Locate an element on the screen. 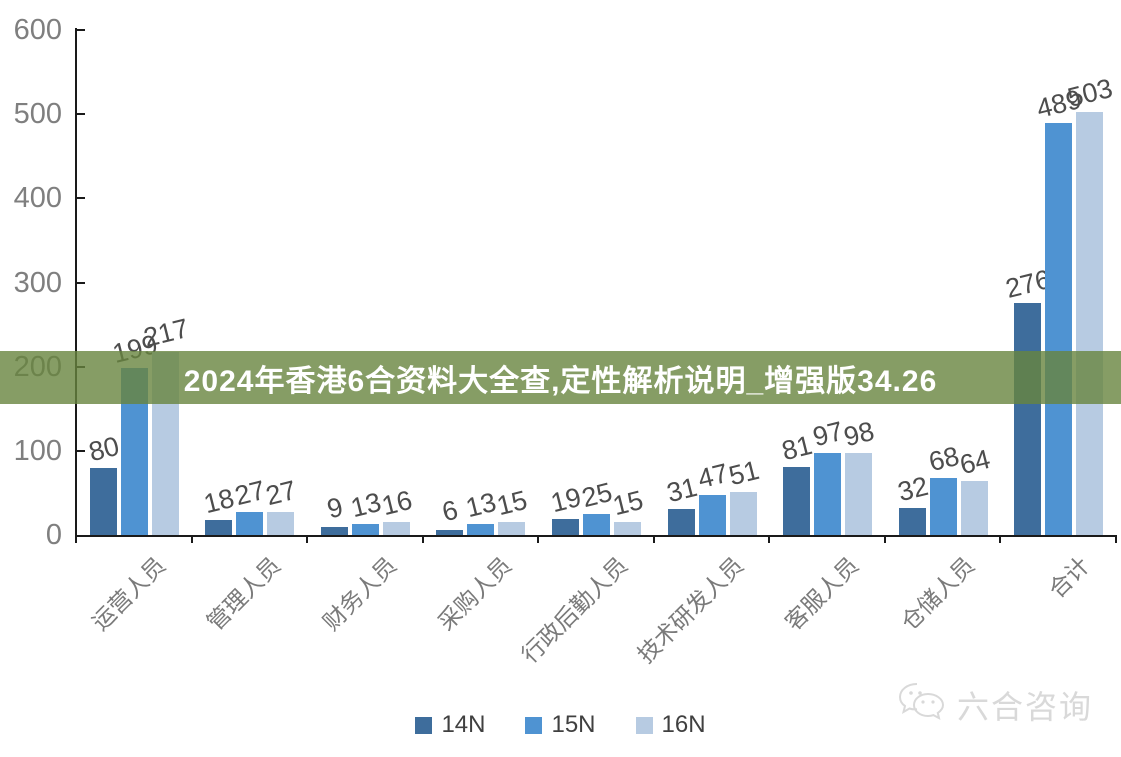 The width and height of the screenshot is (1121, 757). bar-value-label: 31 is located at coordinates (681, 490).